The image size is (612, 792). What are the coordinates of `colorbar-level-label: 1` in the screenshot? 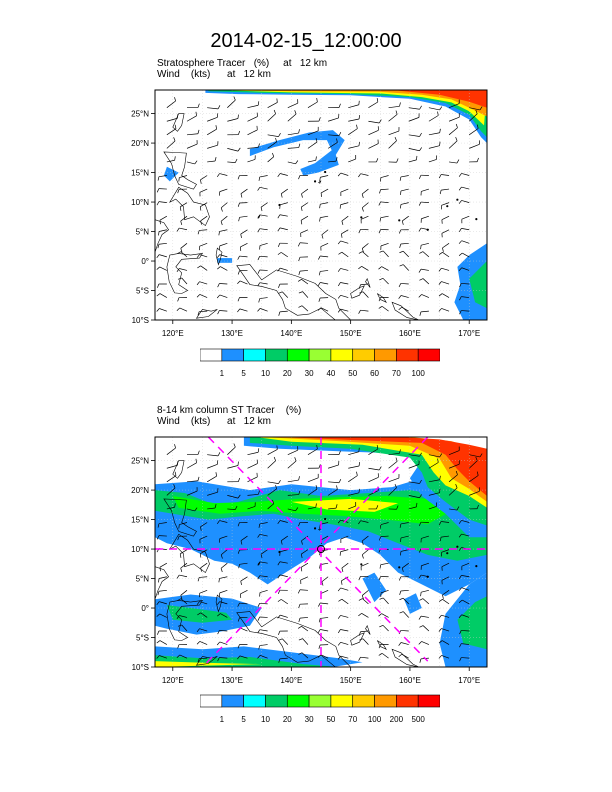 It's located at (222, 373).